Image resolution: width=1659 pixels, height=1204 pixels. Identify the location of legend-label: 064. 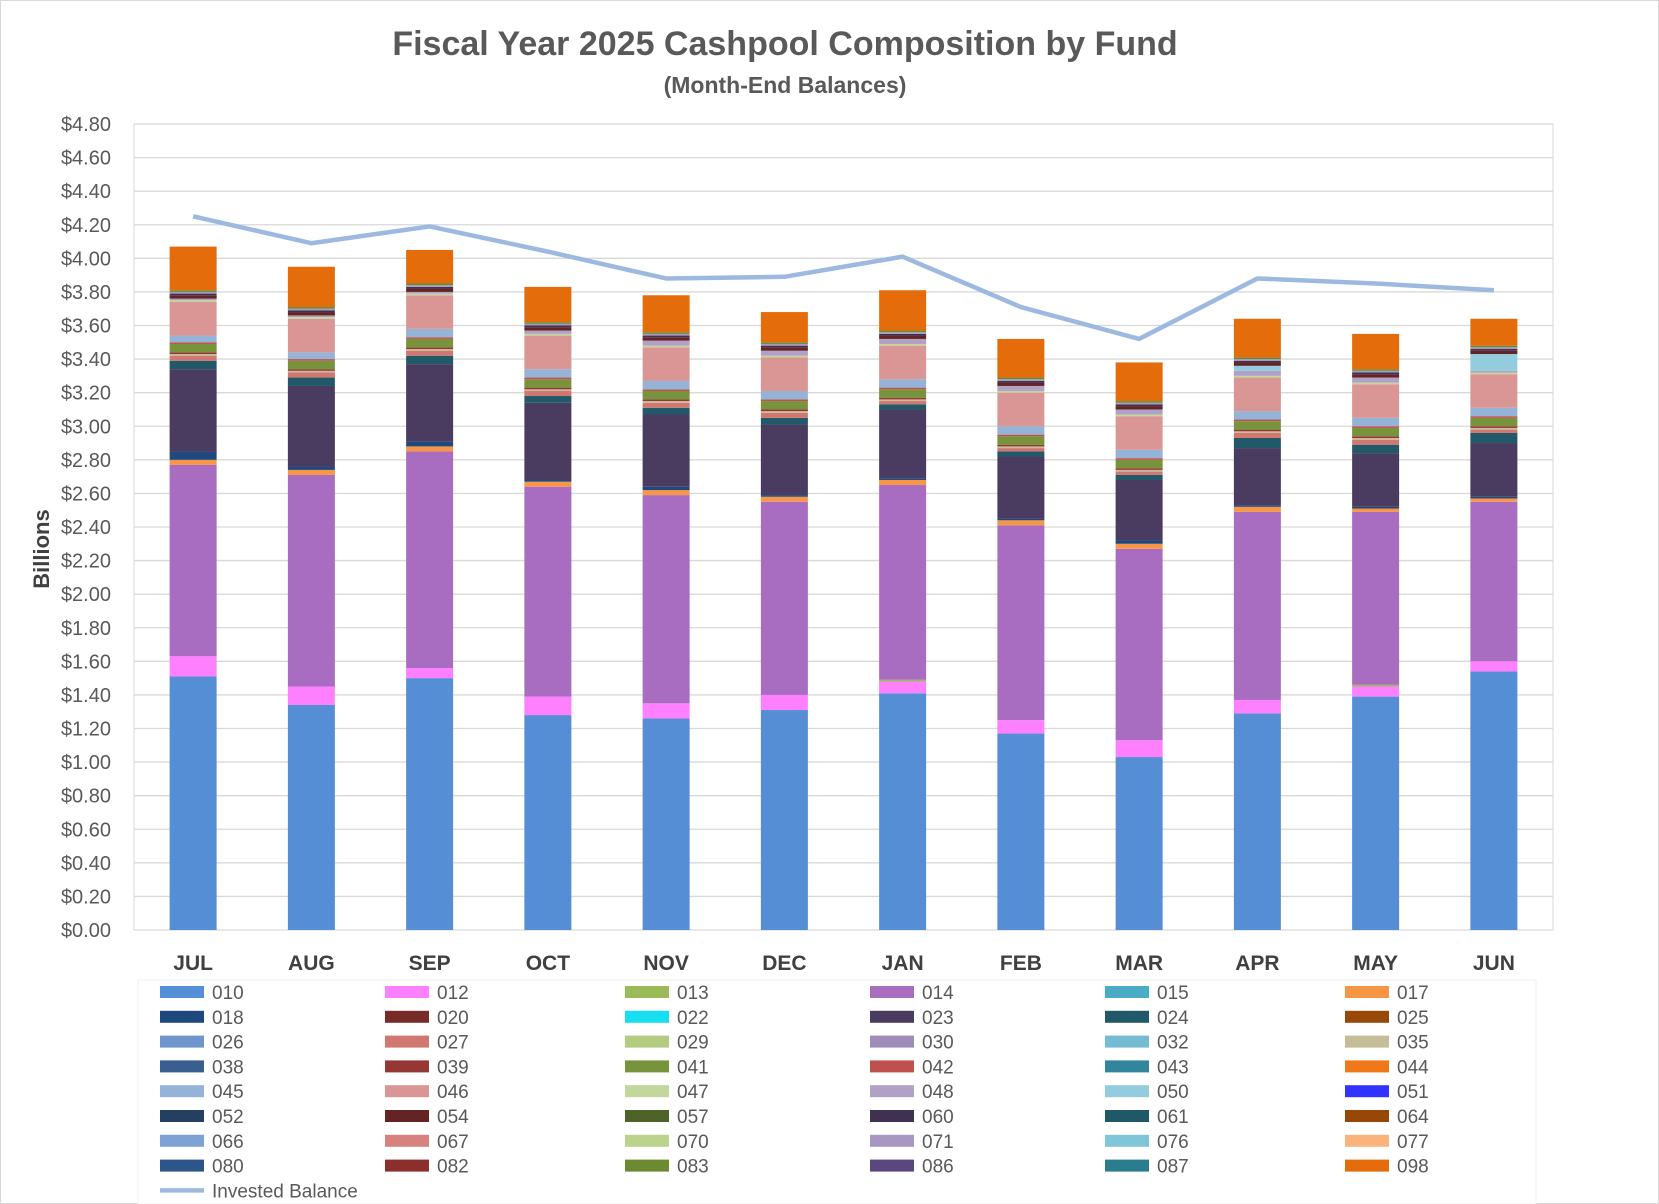
(1413, 1117).